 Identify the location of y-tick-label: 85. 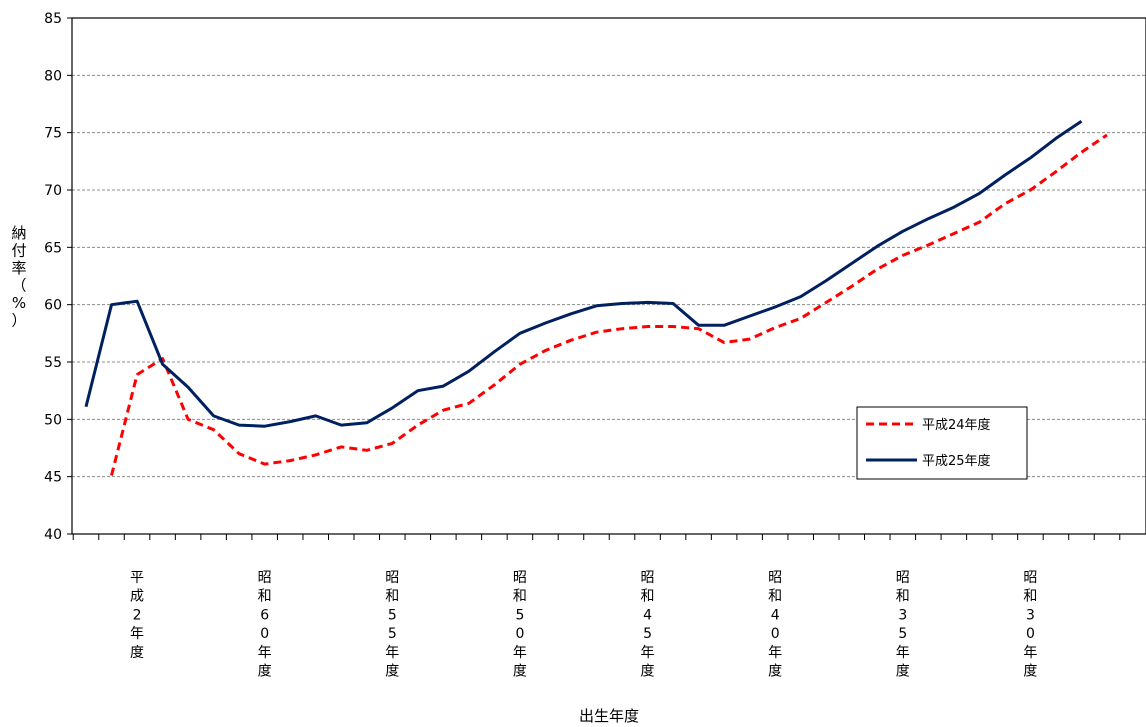
(53, 19).